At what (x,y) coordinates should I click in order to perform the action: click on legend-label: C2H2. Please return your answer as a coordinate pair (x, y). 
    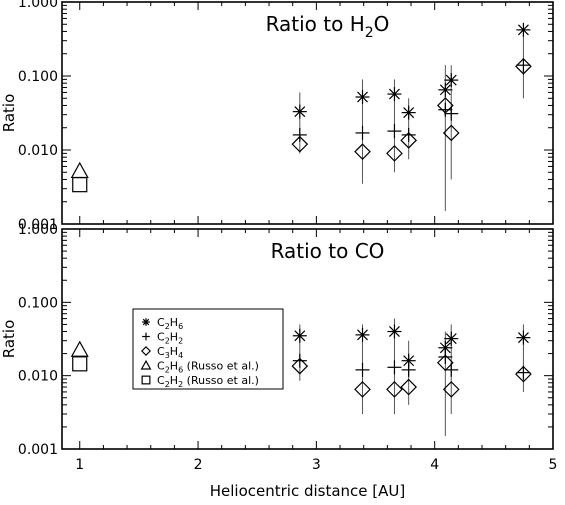
    Looking at the image, I should click on (170, 338).